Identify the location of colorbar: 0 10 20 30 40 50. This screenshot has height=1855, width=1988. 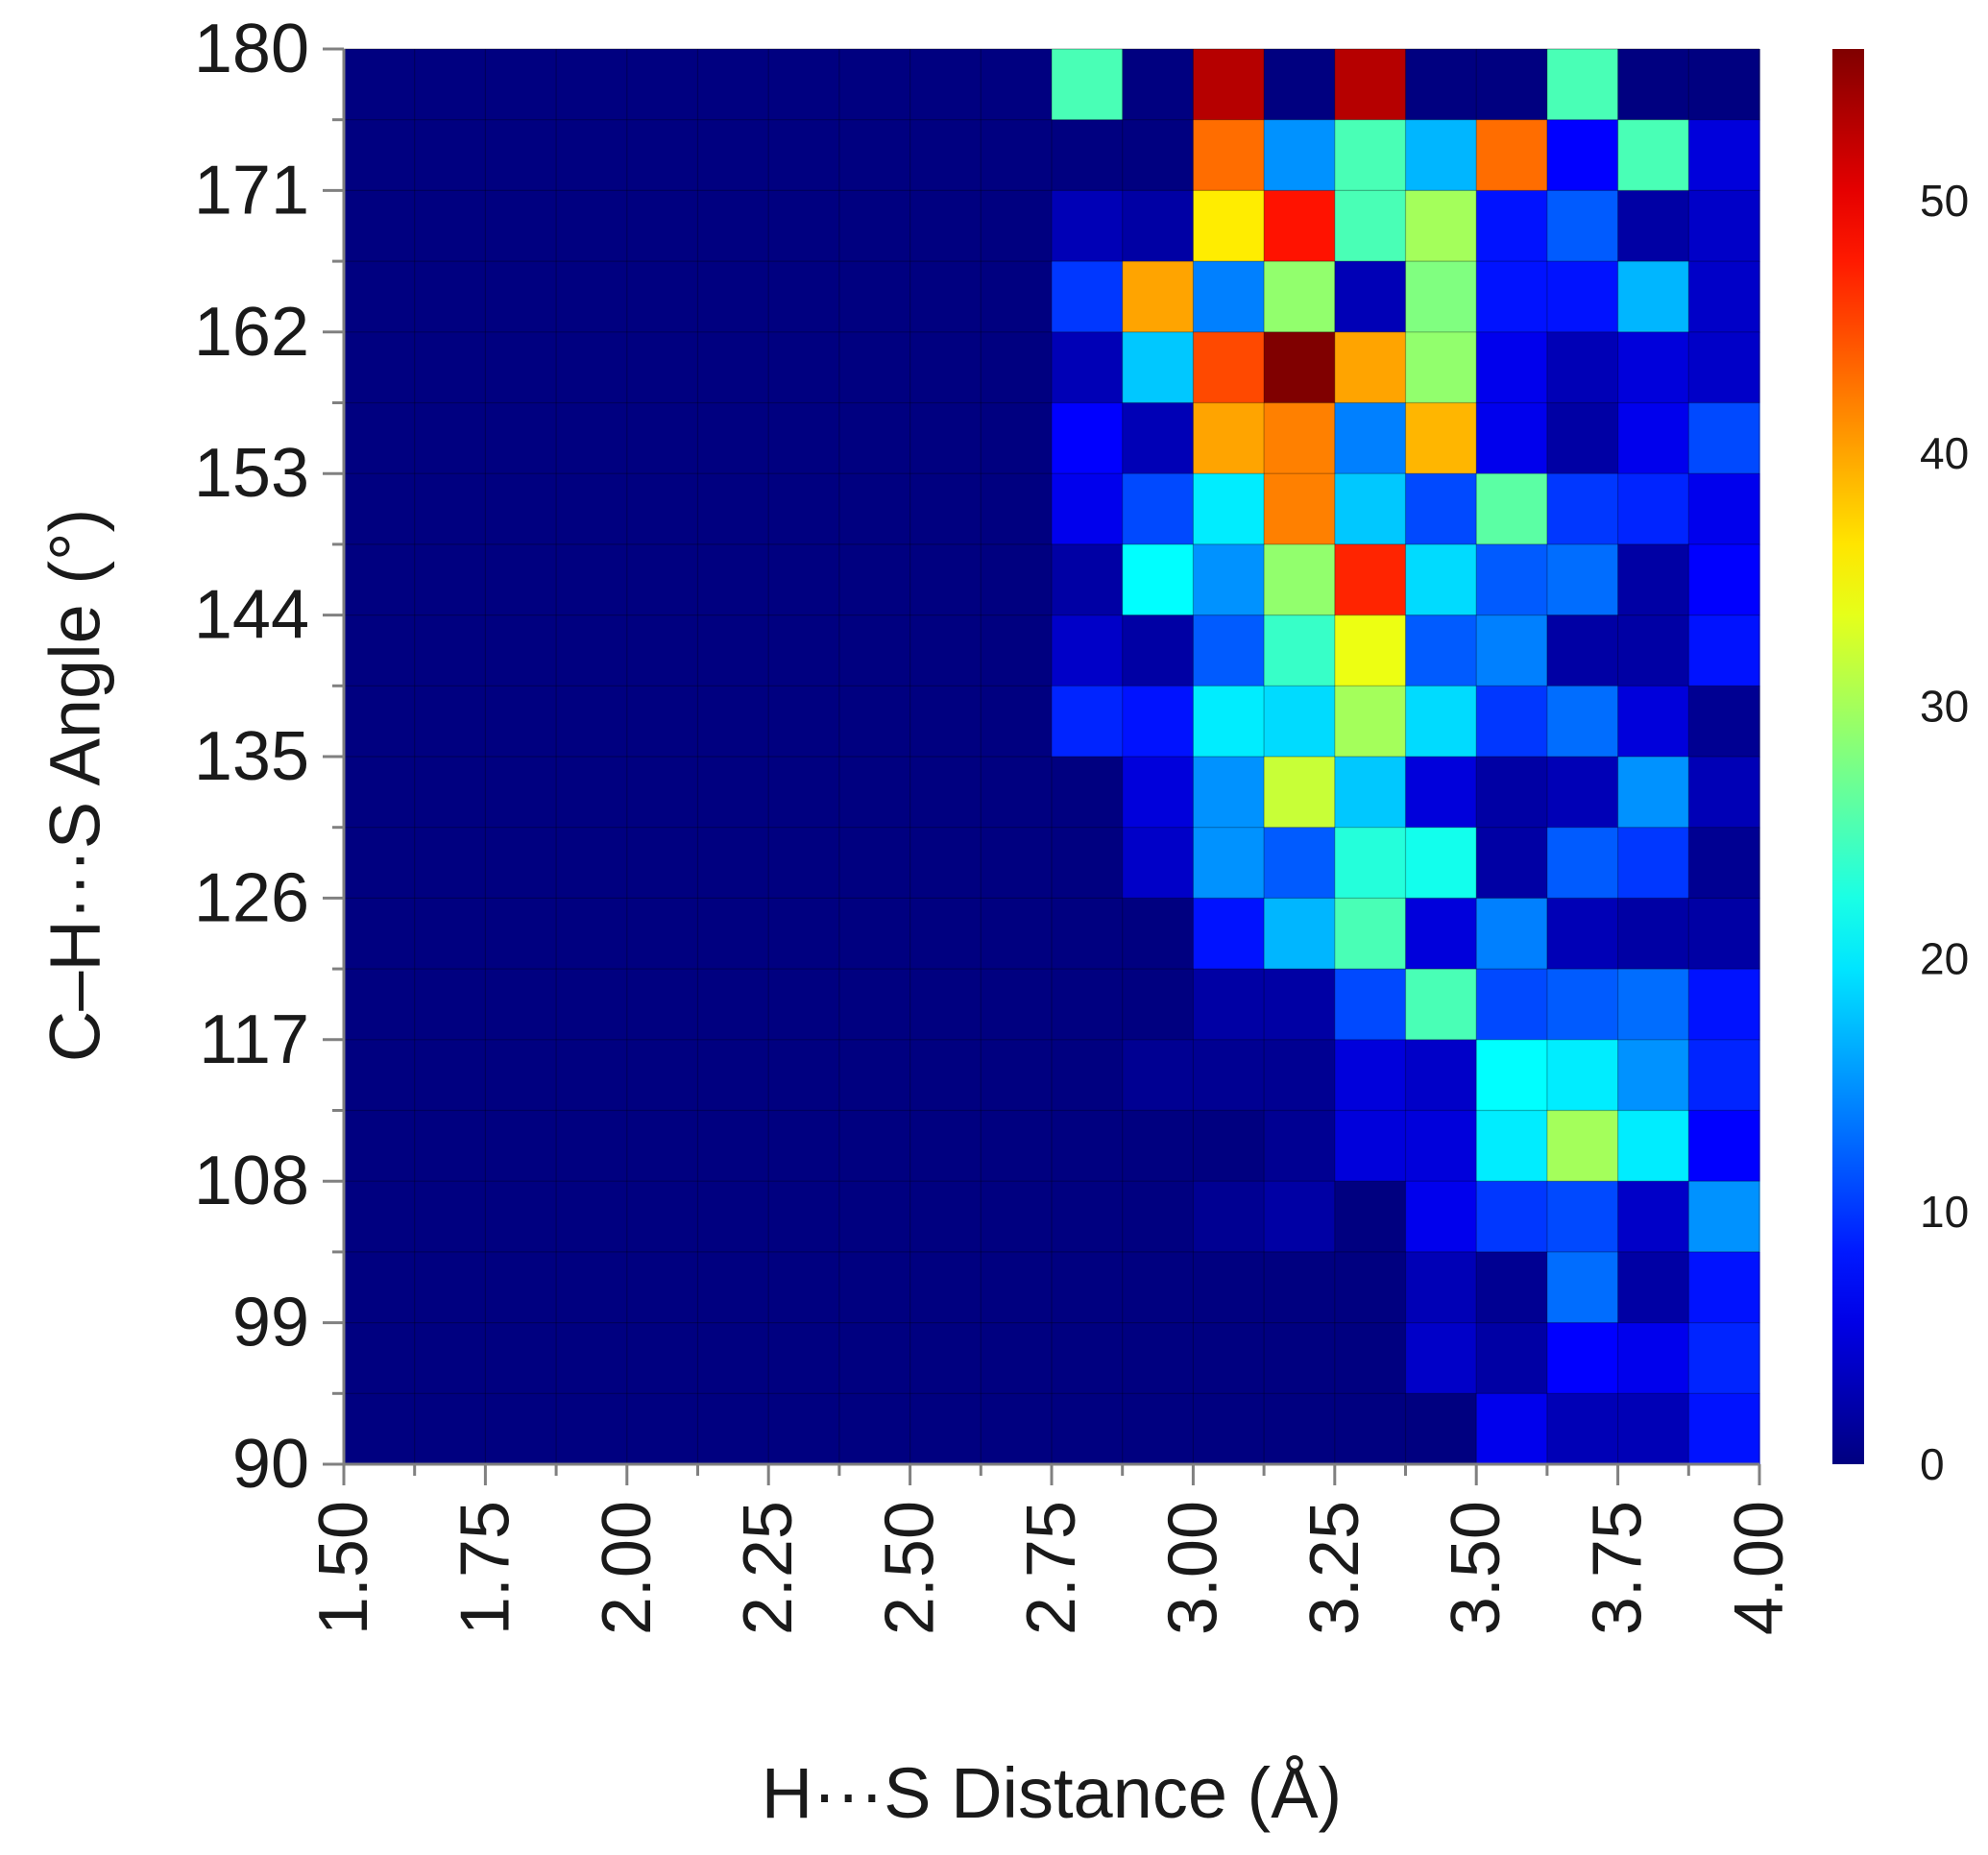
(1901, 769).